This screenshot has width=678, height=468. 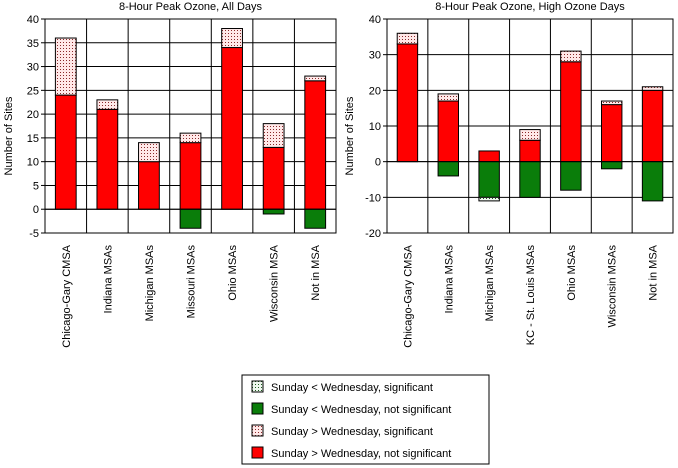 I want to click on chart-title: 8-Hour Peak Ozone, High Ozone Days, so click(x=530, y=7).